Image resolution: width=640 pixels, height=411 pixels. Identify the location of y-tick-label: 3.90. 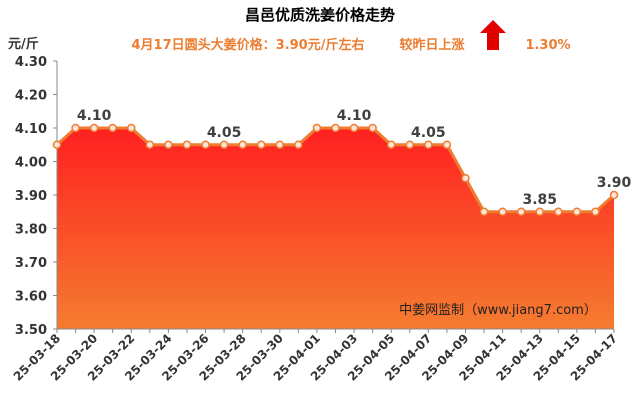
(31, 196).